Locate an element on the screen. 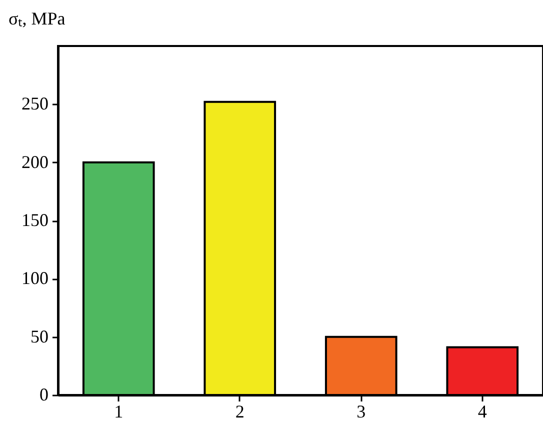 This screenshot has height=429, width=543. y-tick-label: 250 is located at coordinates (35, 104).